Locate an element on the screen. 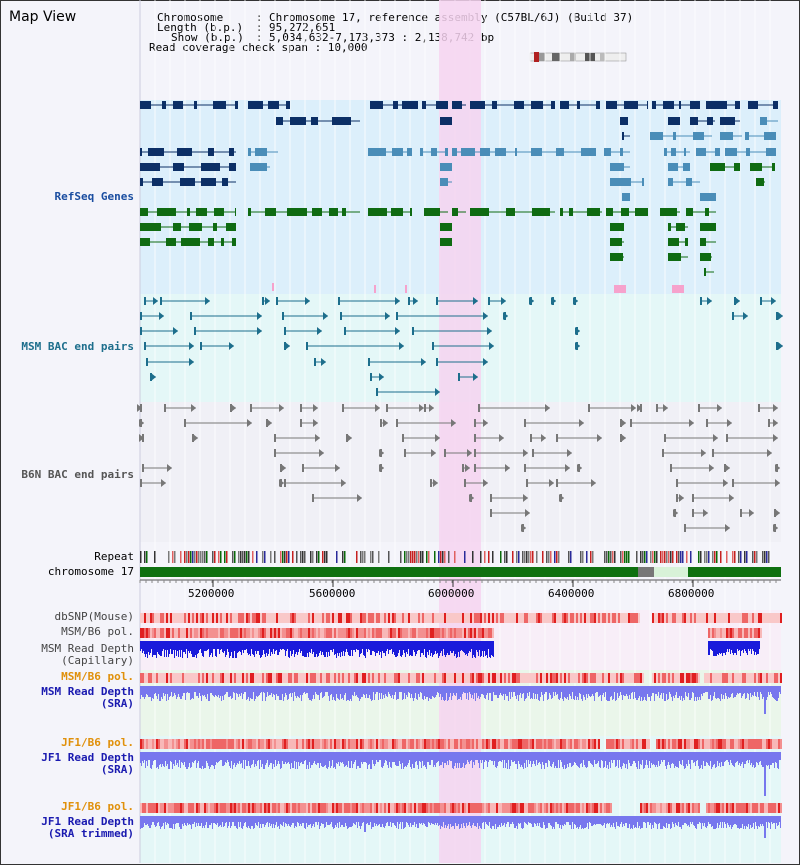  label-jf1-depth-sra-sub: (SRA) is located at coordinates (117, 769).